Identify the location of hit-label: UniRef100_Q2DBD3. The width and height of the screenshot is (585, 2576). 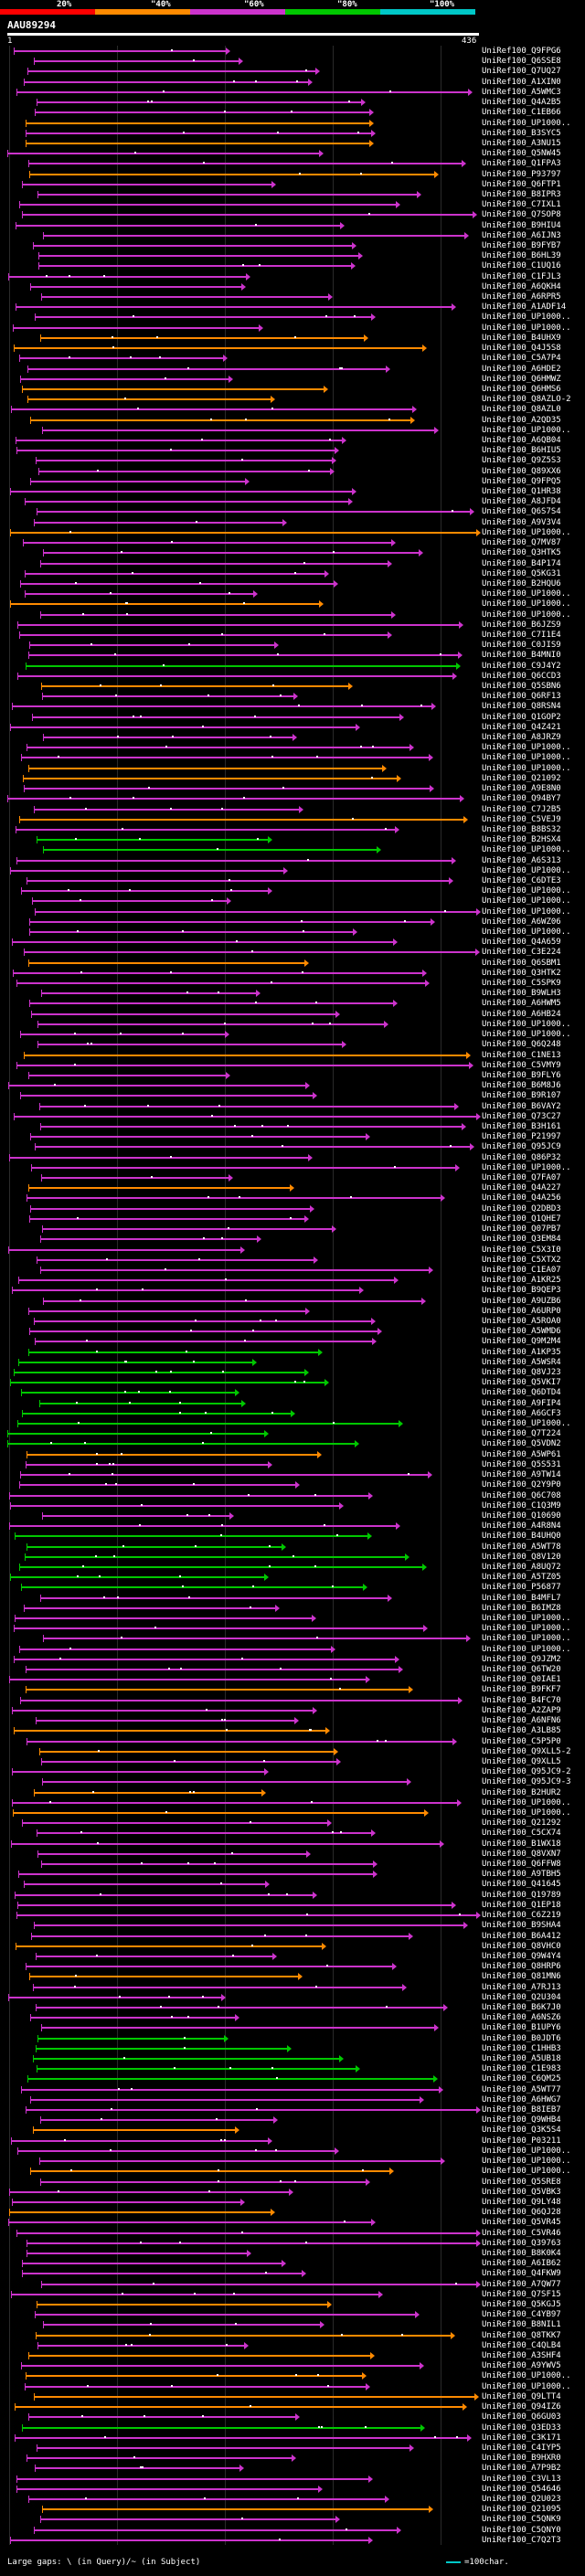
(521, 1208).